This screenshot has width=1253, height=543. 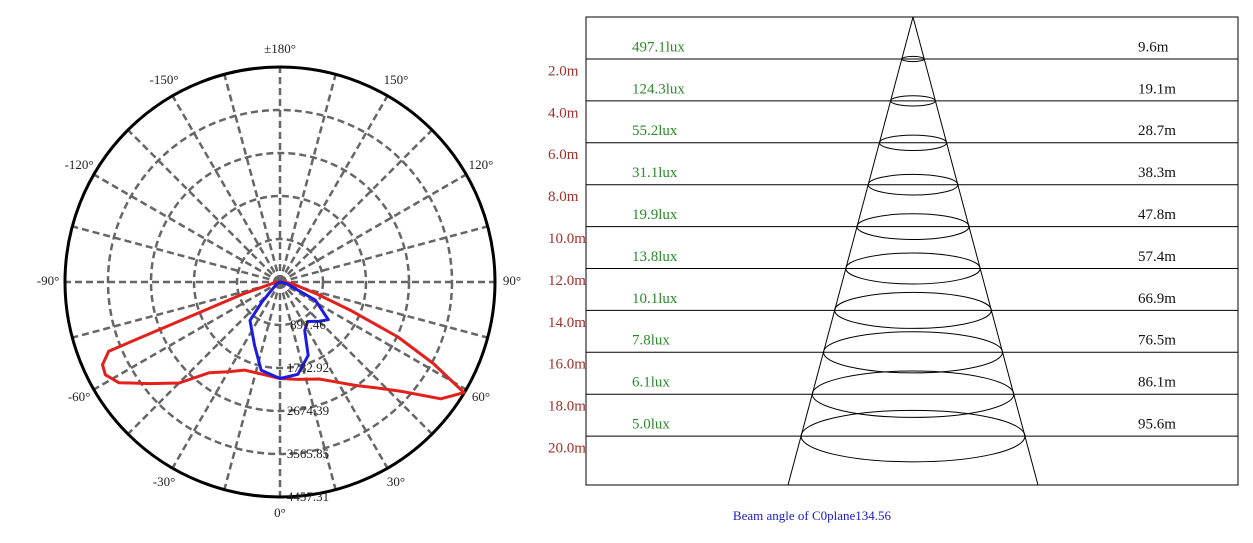 I want to click on lux-label: 7.8lux, so click(x=651, y=341).